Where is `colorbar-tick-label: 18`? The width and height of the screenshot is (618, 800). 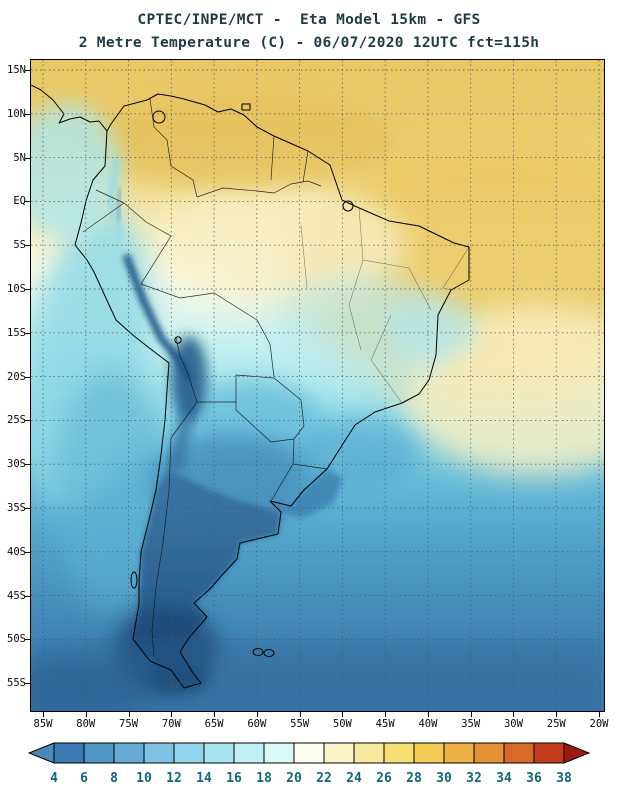 colorbar-tick-label: 18 is located at coordinates (264, 778).